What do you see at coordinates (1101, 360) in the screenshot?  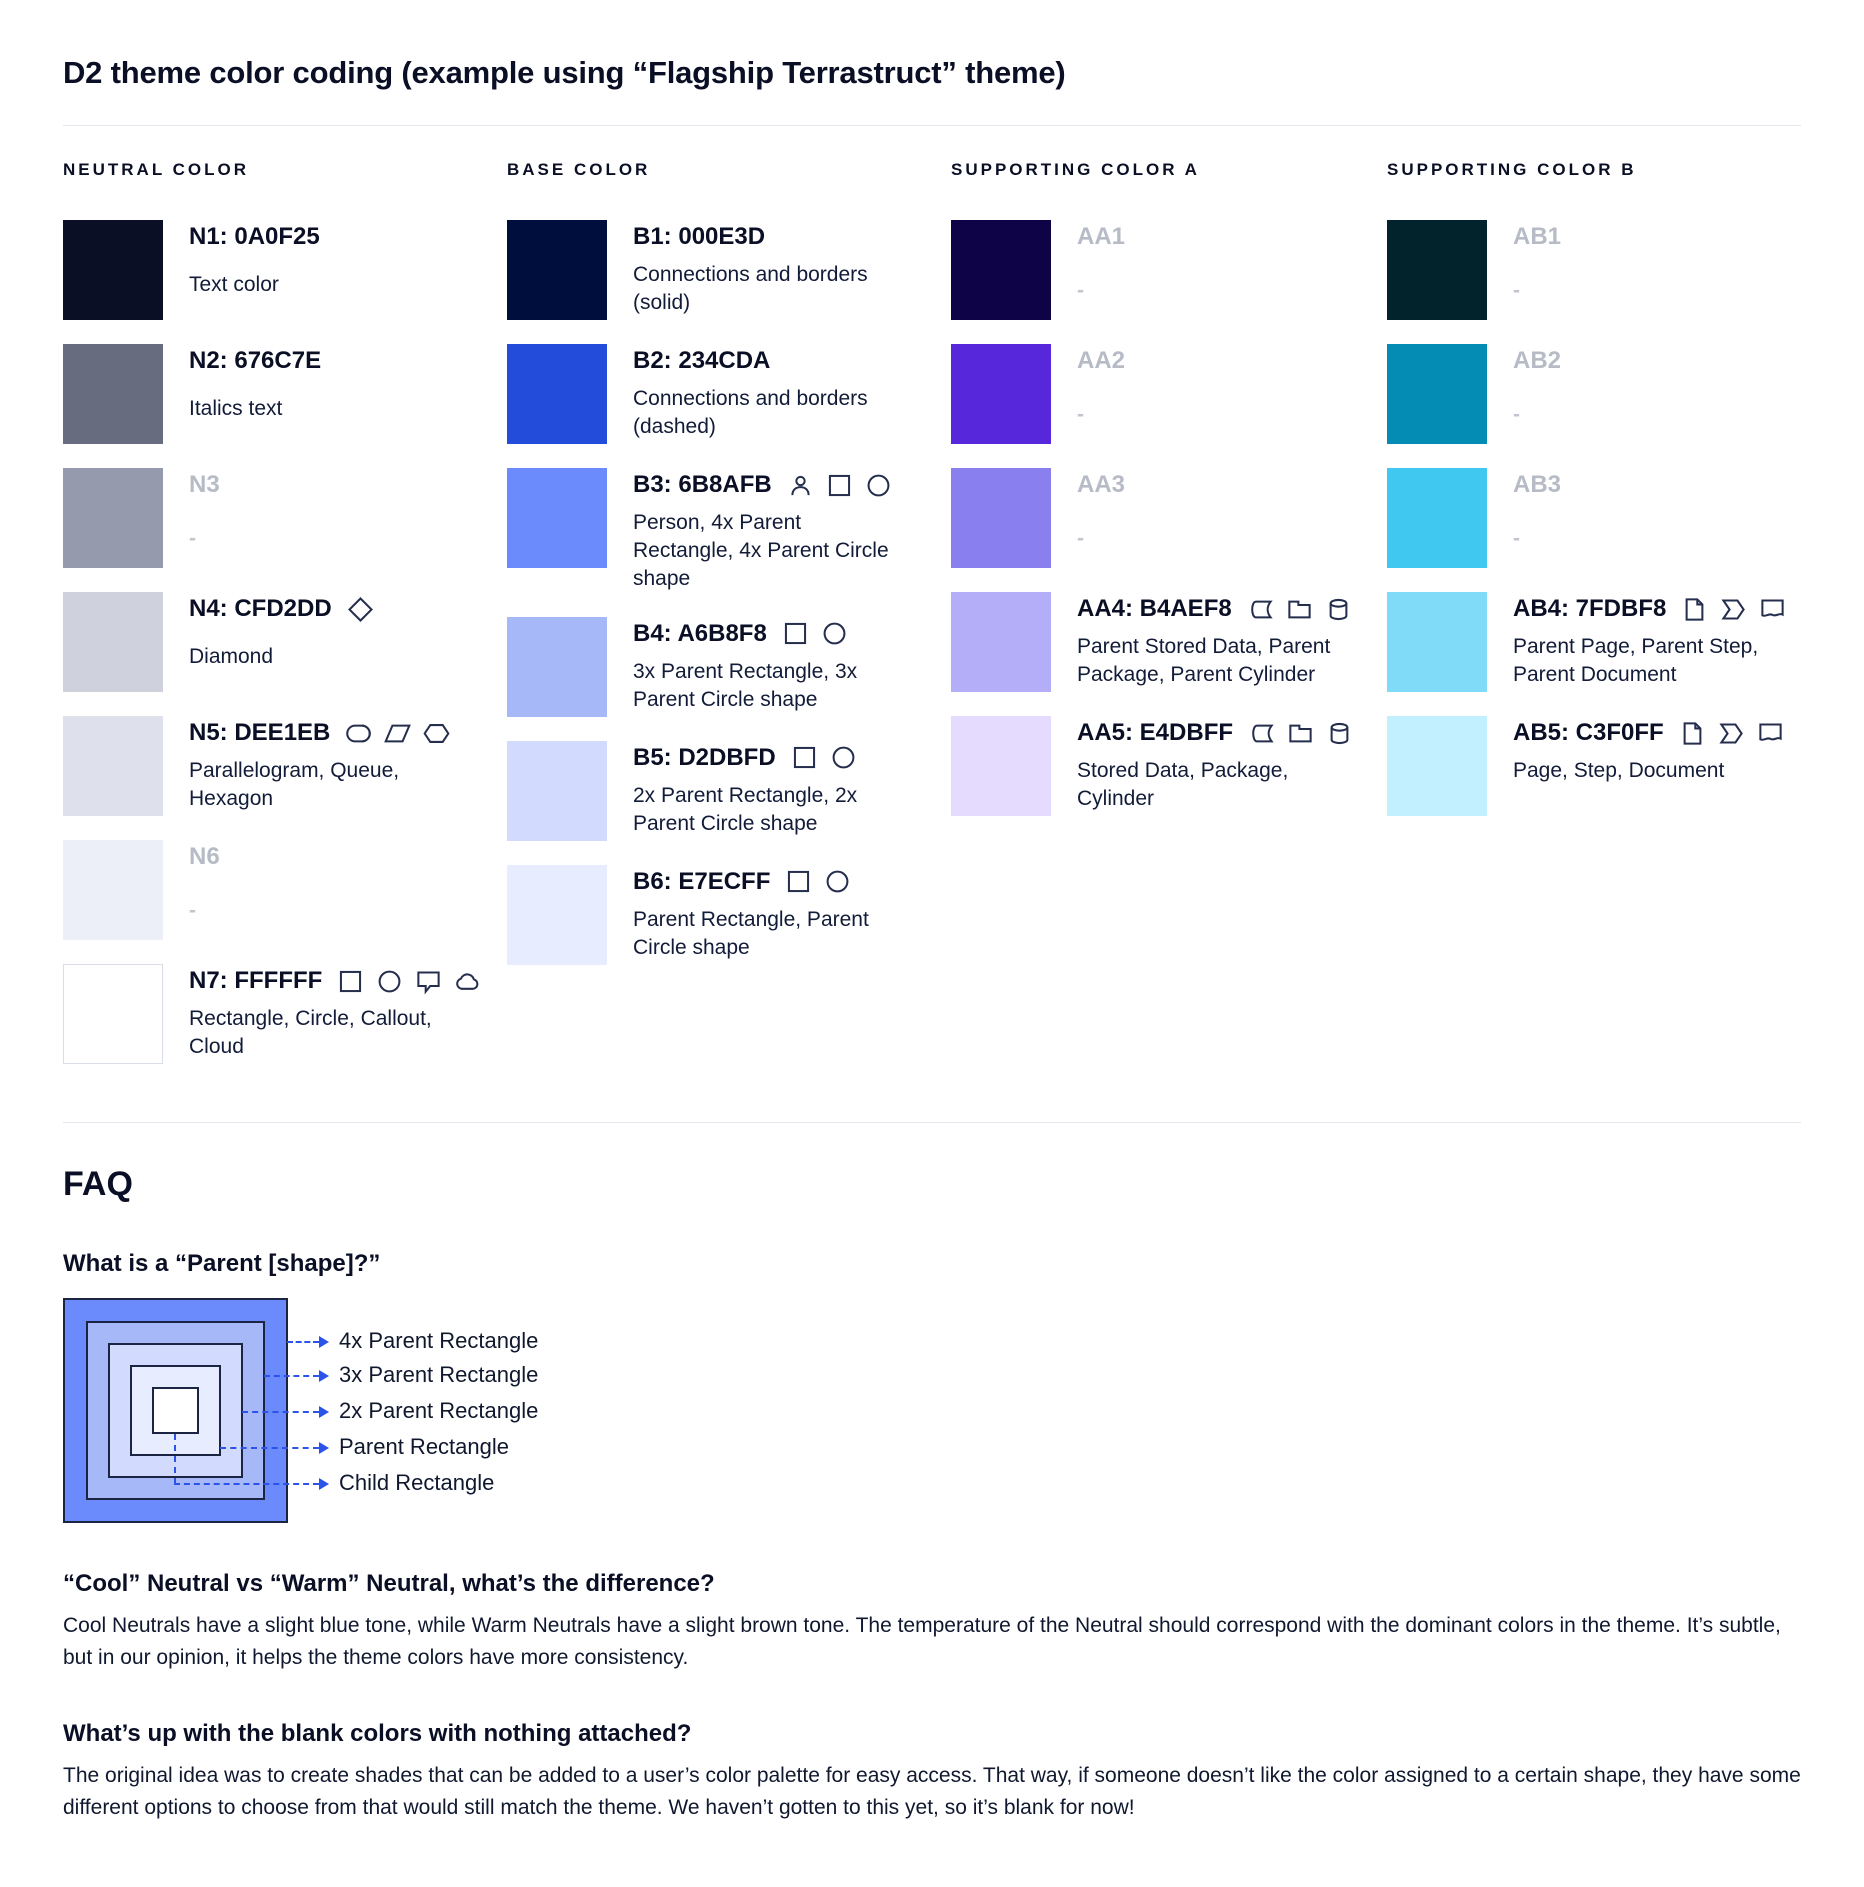 I see `color-label: AA2` at bounding box center [1101, 360].